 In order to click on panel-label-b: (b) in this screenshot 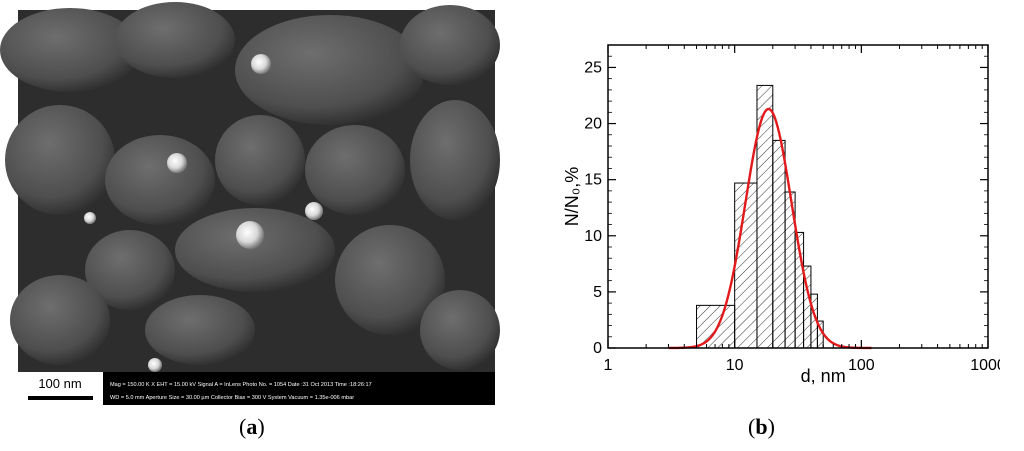, I will do `click(761, 426)`.